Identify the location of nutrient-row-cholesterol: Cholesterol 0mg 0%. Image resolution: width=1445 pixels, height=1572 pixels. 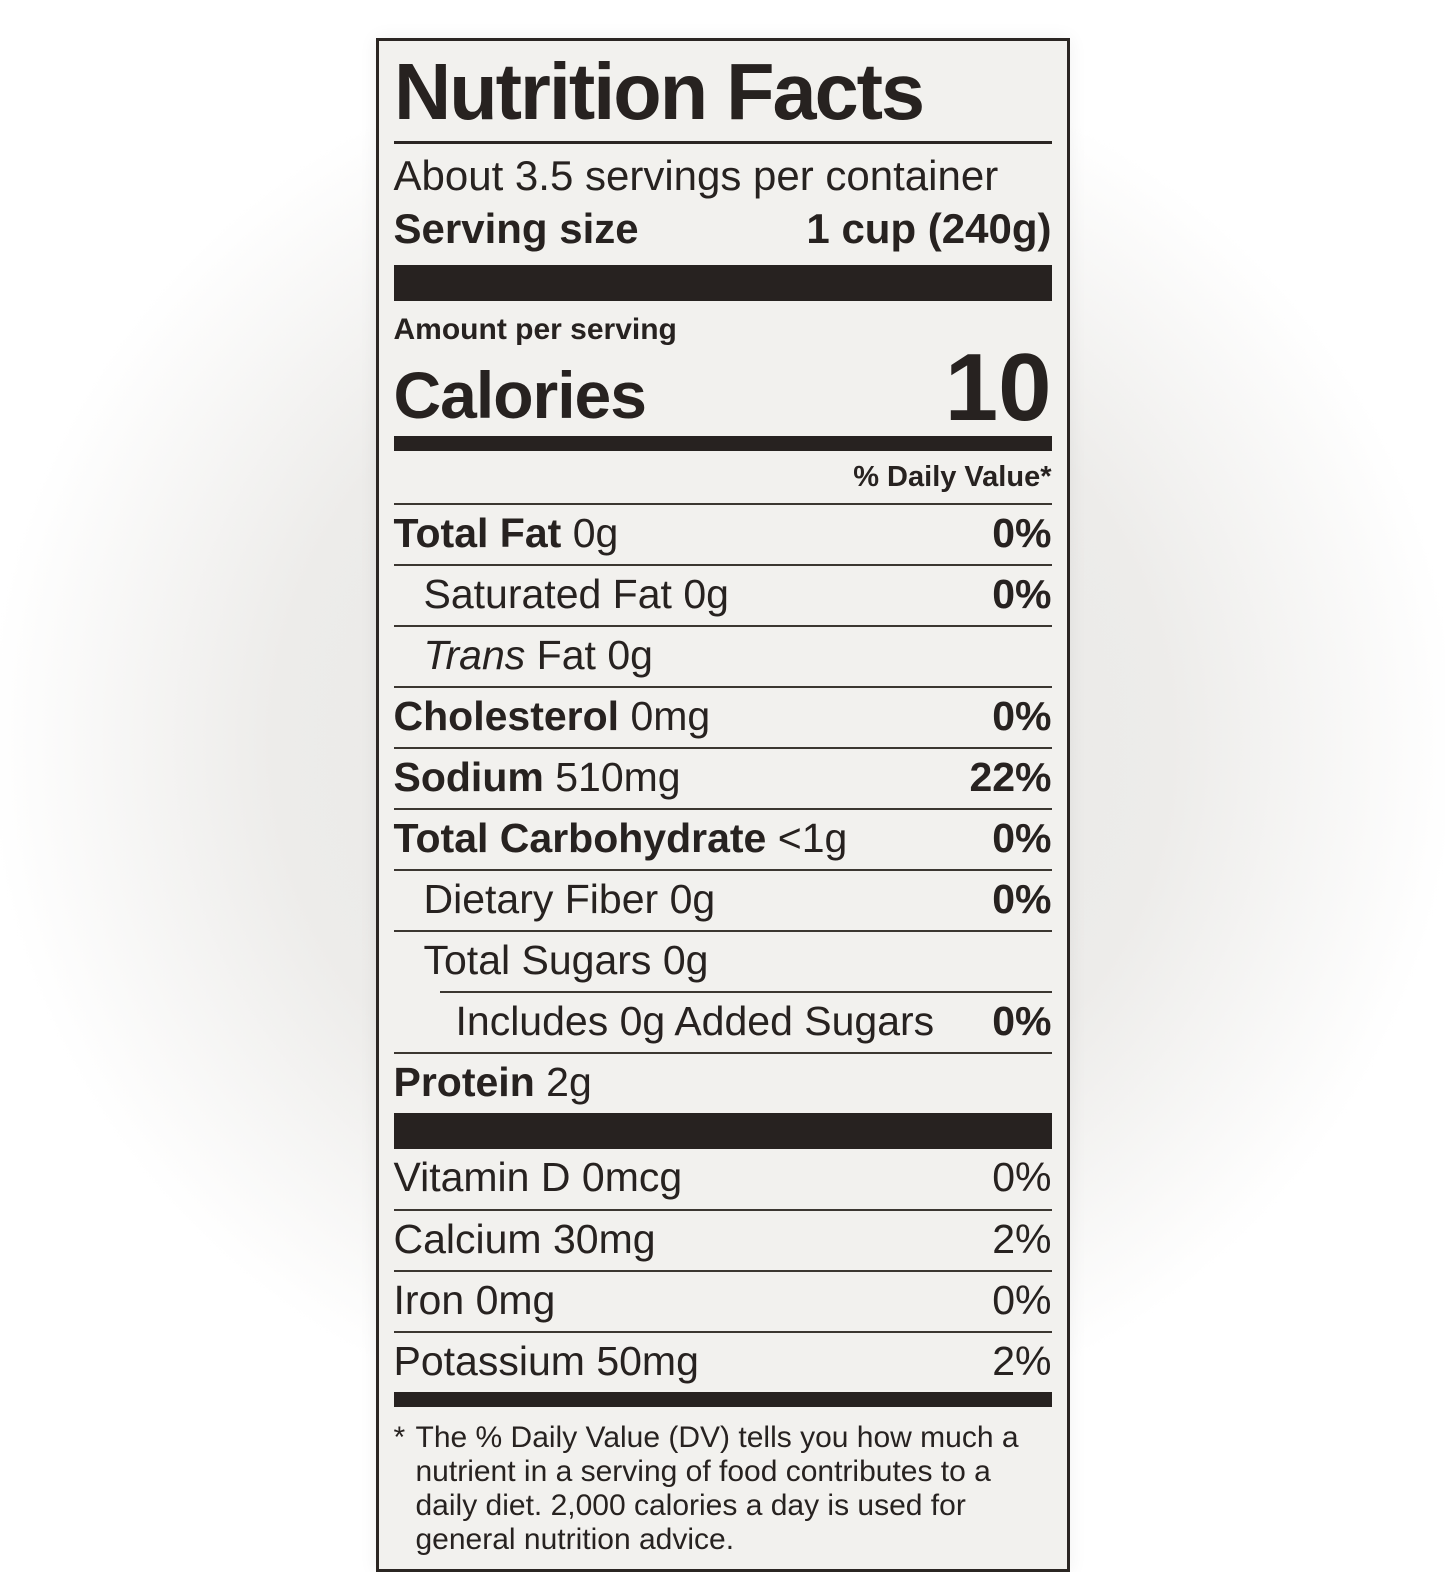
(722, 715).